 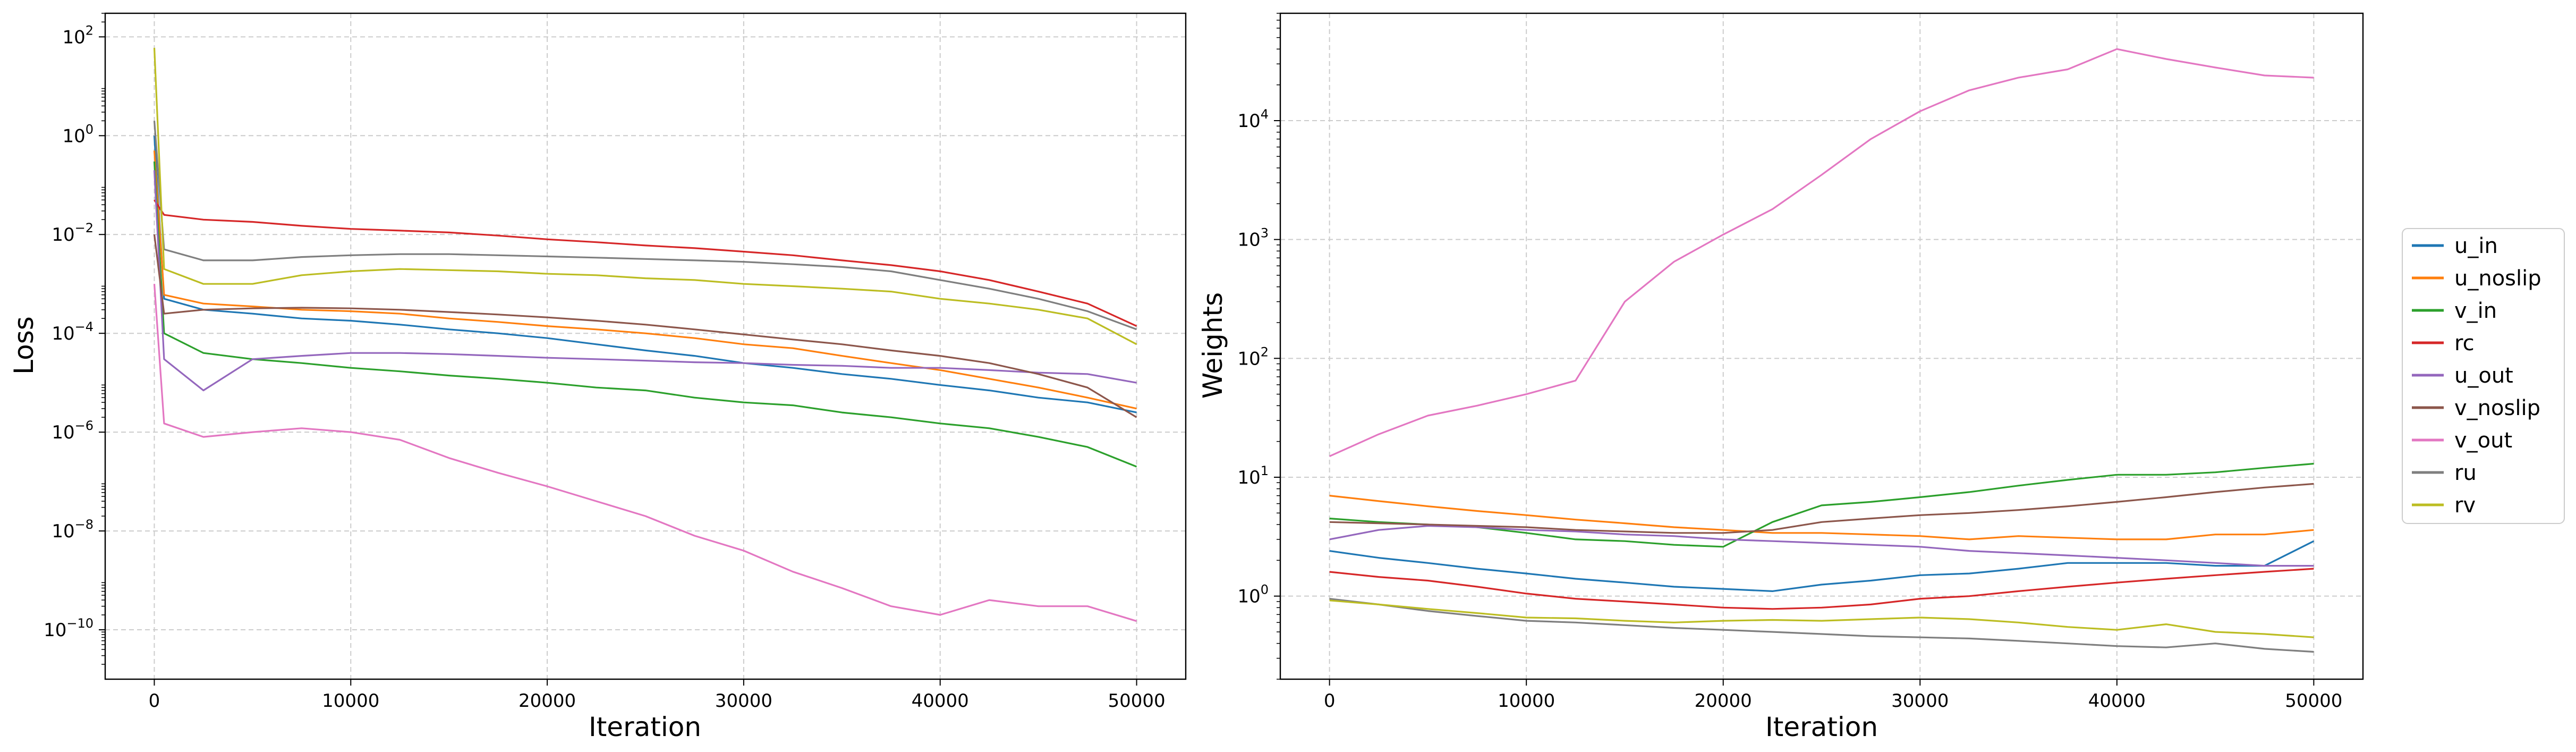 I want to click on weights-line-v-in, so click(x=1821, y=505).